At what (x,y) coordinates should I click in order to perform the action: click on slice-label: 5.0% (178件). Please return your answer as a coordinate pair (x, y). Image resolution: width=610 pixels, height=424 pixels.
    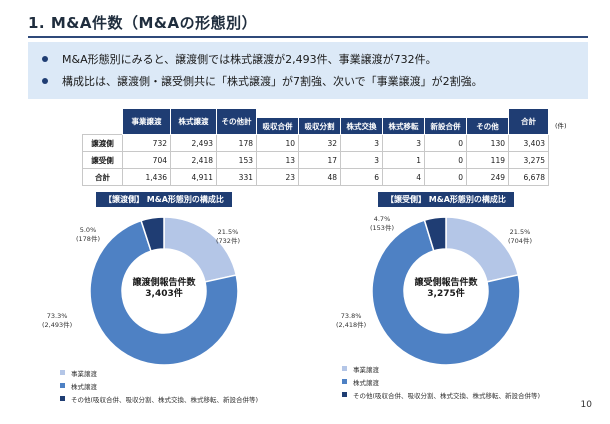
    Looking at the image, I should click on (88, 235).